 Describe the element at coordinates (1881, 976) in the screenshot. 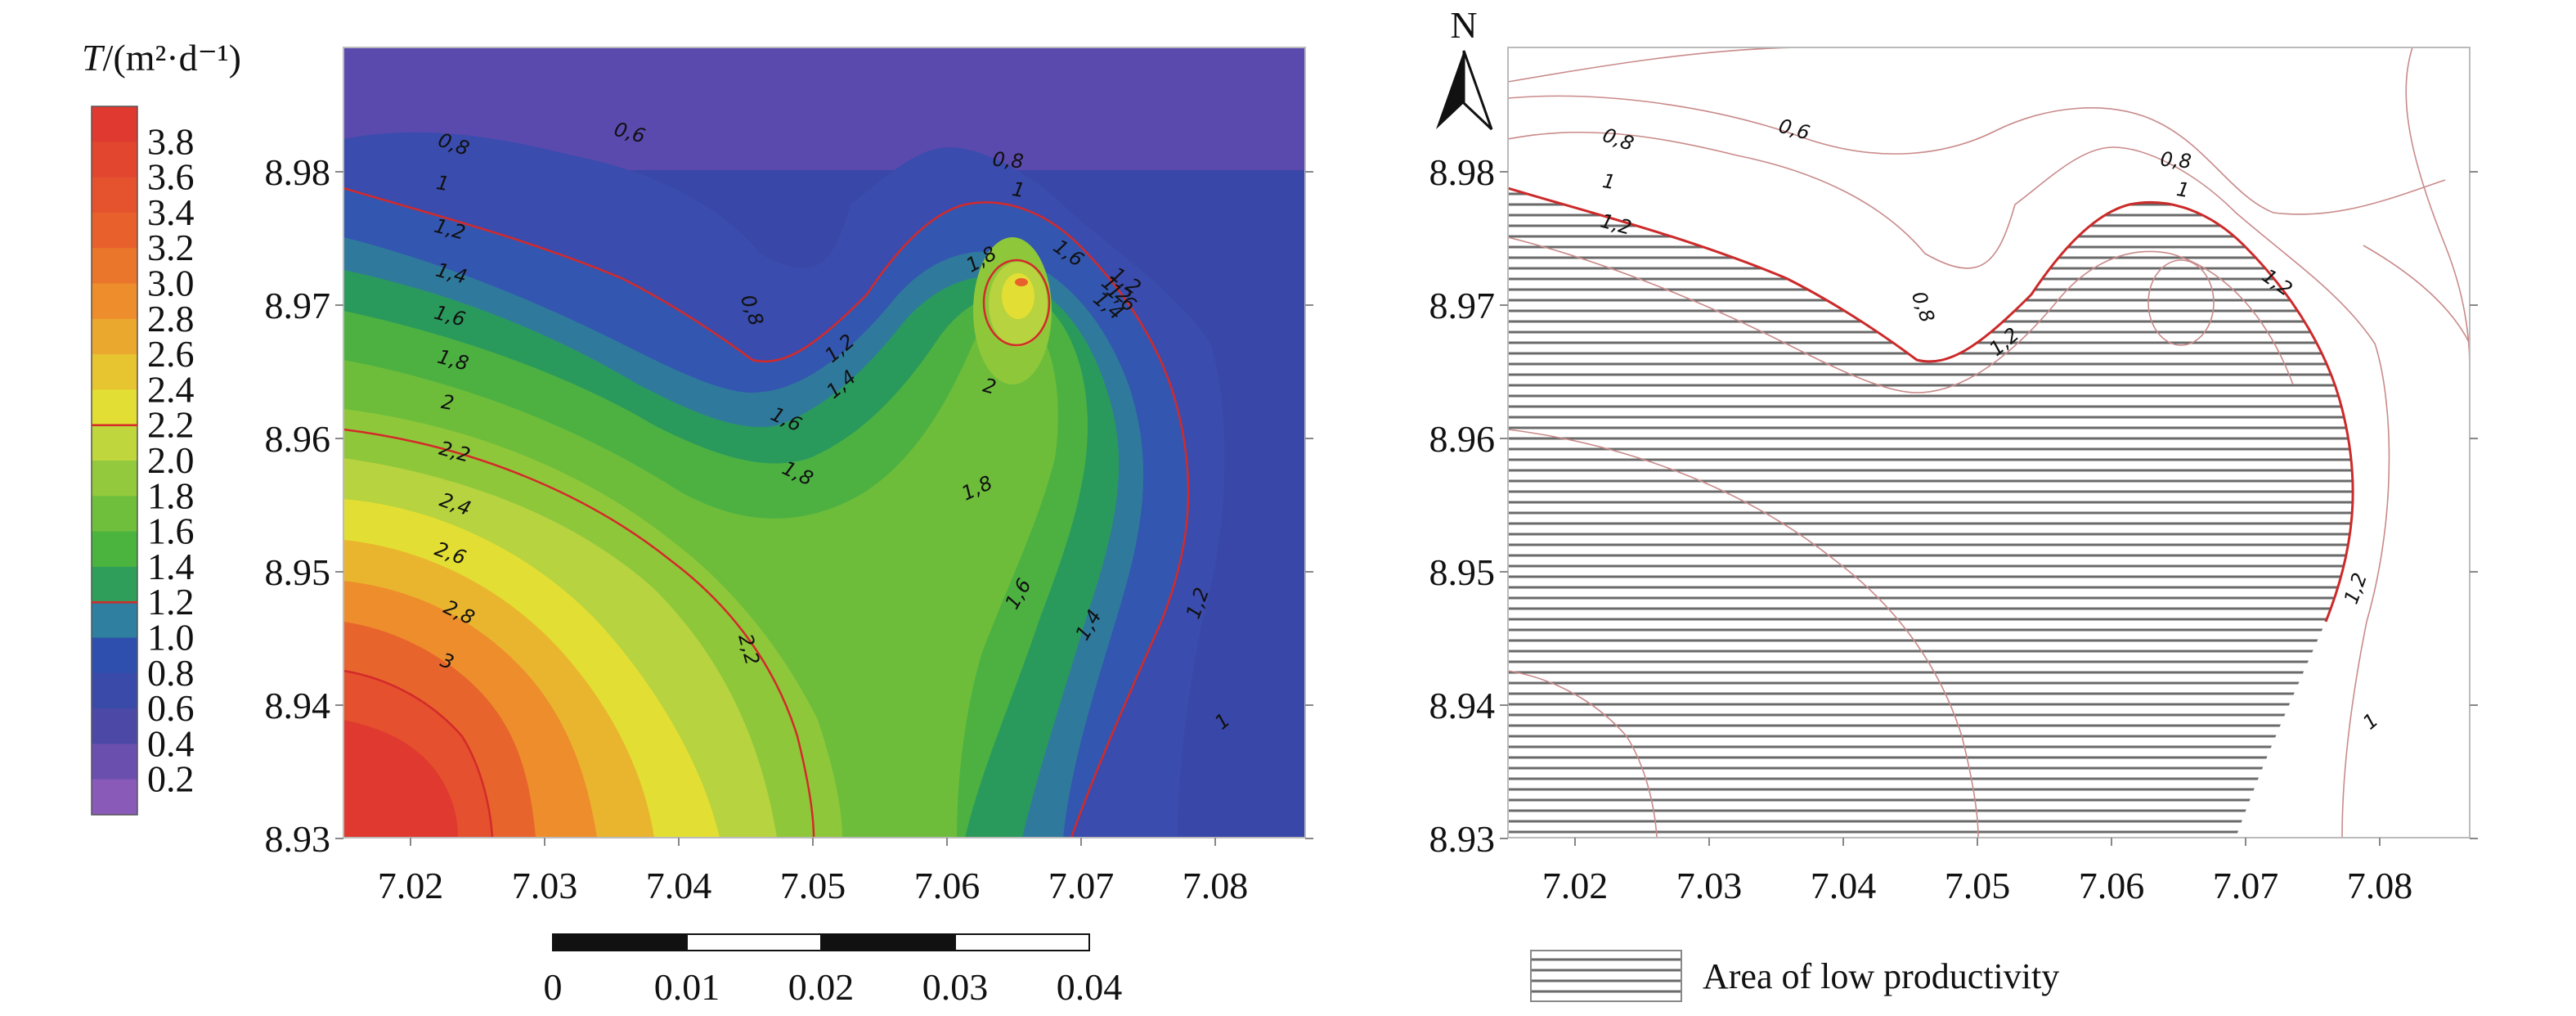

I see `legend-label: Area of low productivity` at that location.